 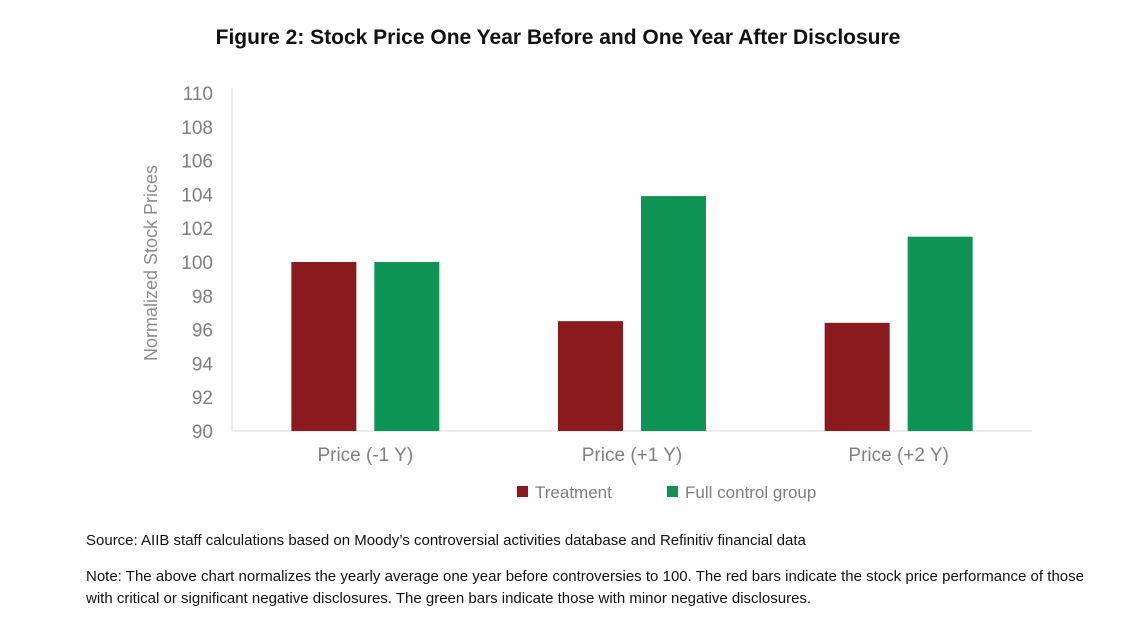 I want to click on legend-label-0: Treatment, so click(x=573, y=492).